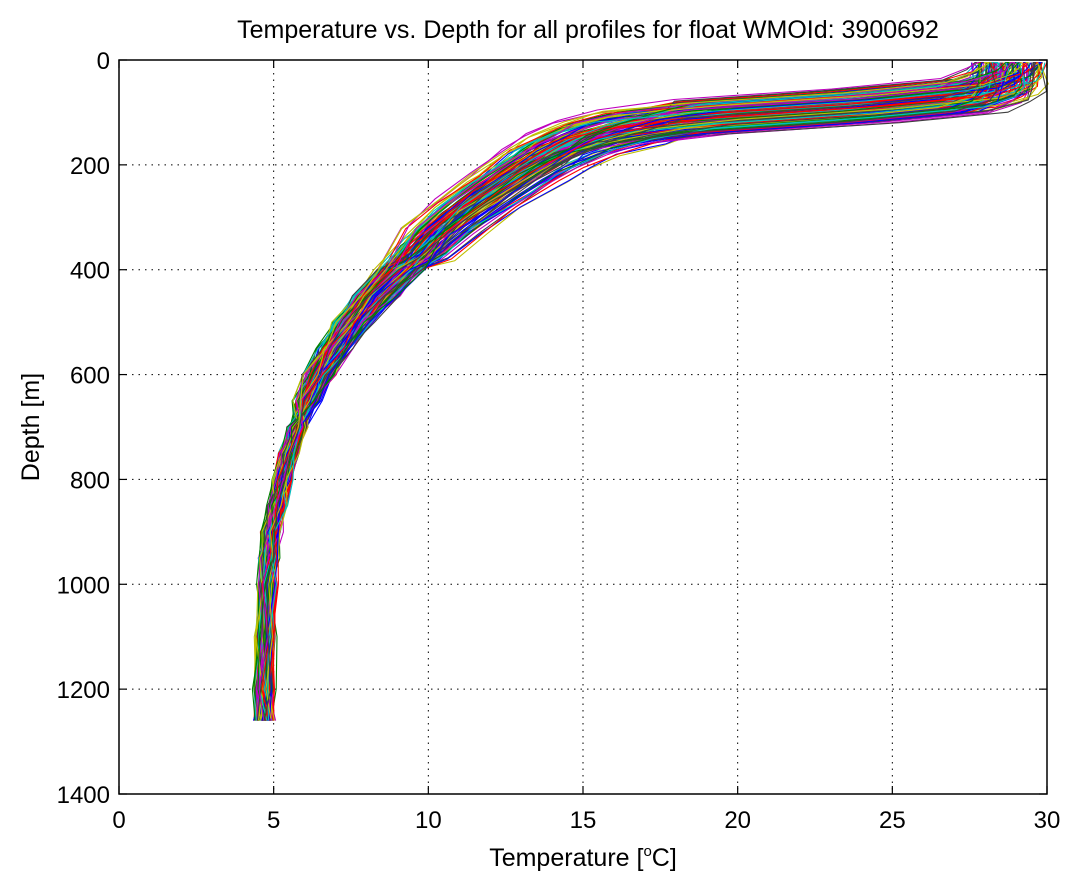  I want to click on y-tick-label: 1200, so click(83, 690).